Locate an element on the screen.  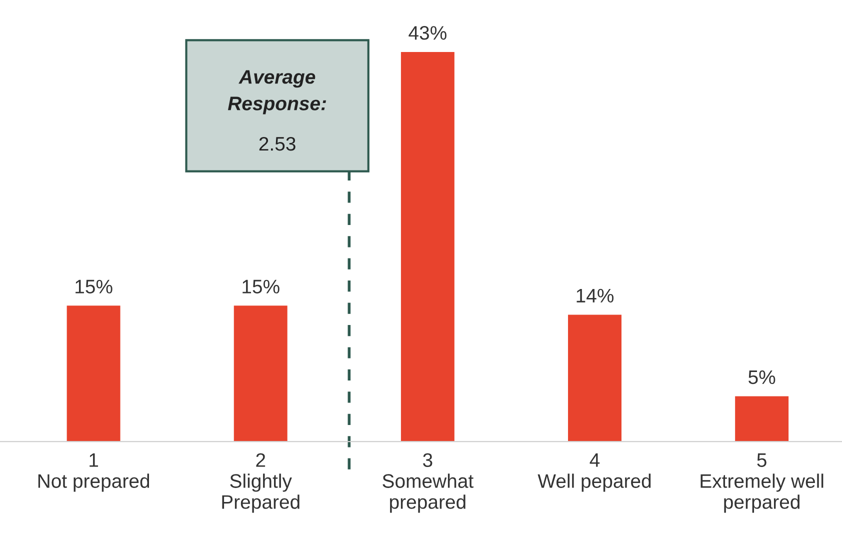
ref-line-label: Average Response: 2.53 is located at coordinates (277, 110).